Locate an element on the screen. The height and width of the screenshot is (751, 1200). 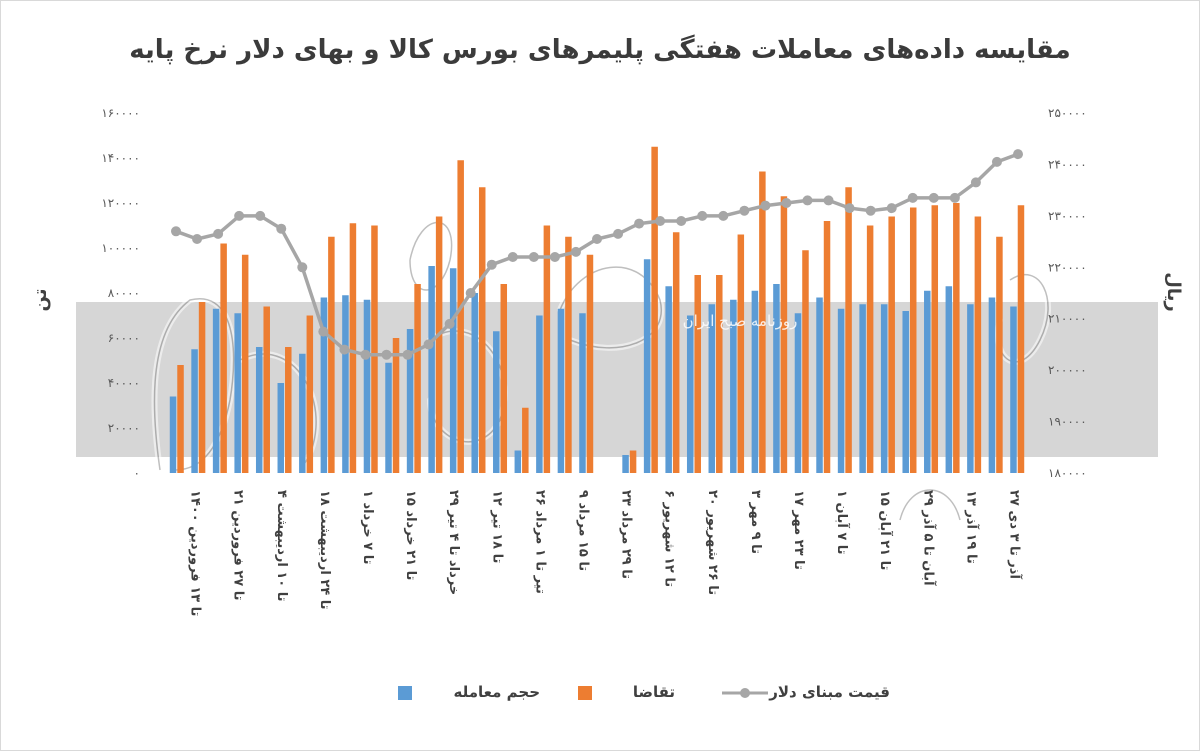
watermark-text: روزنامه صبح ایران is located at coordinates (740, 321).